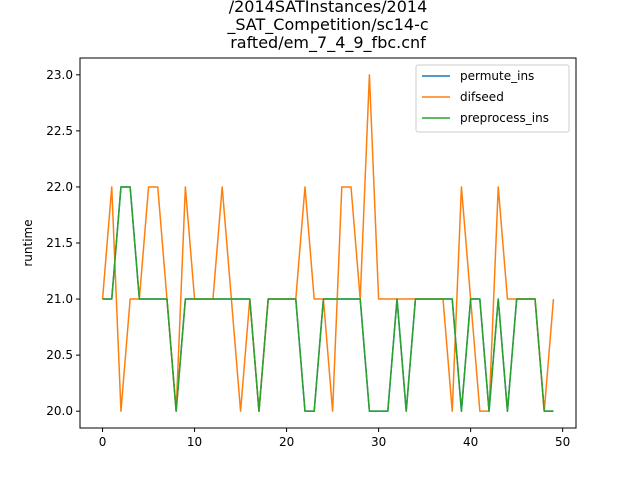  I want to click on x-tick-label: 50, so click(562, 442).